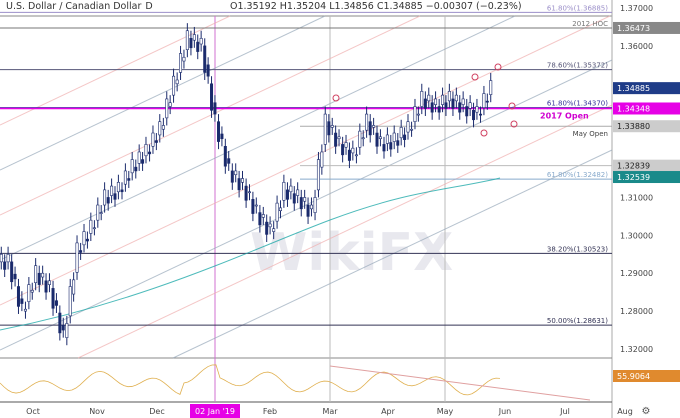  What do you see at coordinates (636, 8) in the screenshot?
I see `y-tick-label: 1.37000` at bounding box center [636, 8].